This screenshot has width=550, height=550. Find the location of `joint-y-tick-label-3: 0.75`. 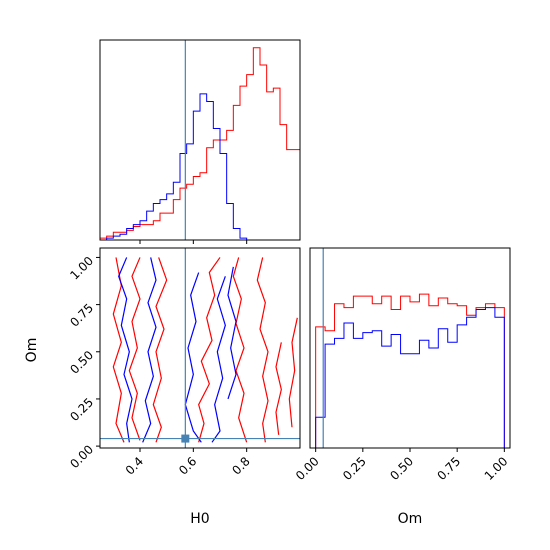

joint-y-tick-label-3: 0.75 is located at coordinates (81, 315).